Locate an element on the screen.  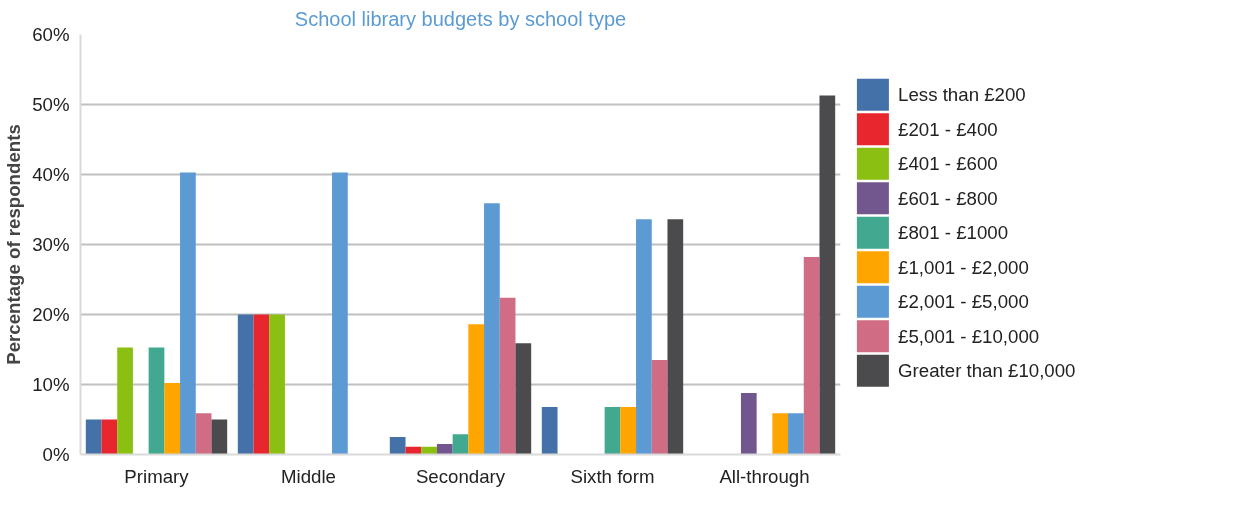
legend-label: £2,001 - £5,000 is located at coordinates (963, 302).